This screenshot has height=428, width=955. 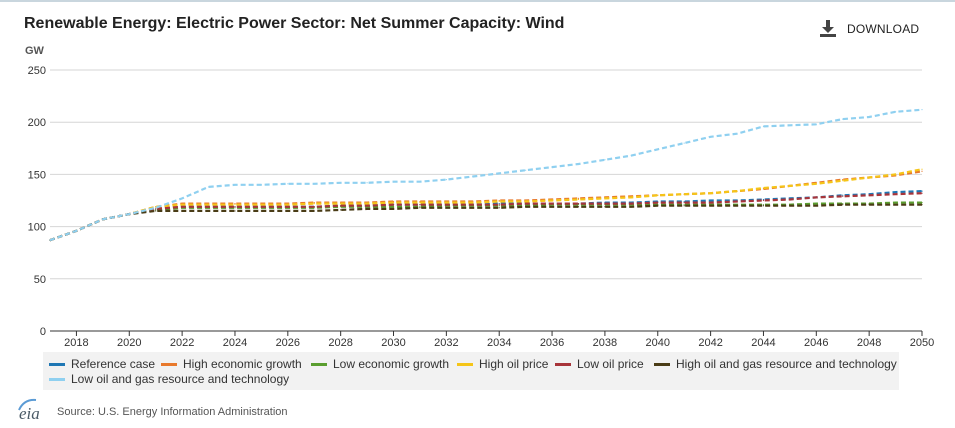 I want to click on x-tick-label: 2030, so click(x=393, y=343).